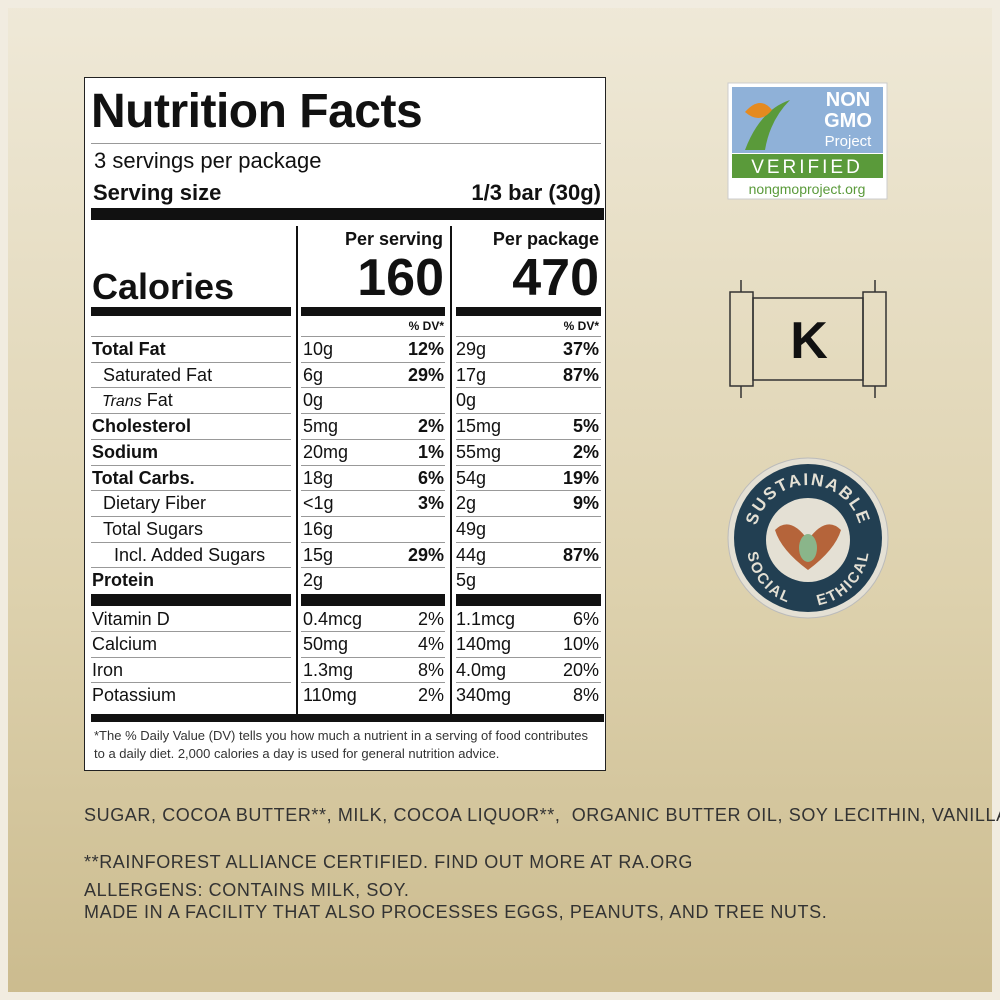  I want to click on non-gmo-url: nongmoproject.org, so click(807, 189).